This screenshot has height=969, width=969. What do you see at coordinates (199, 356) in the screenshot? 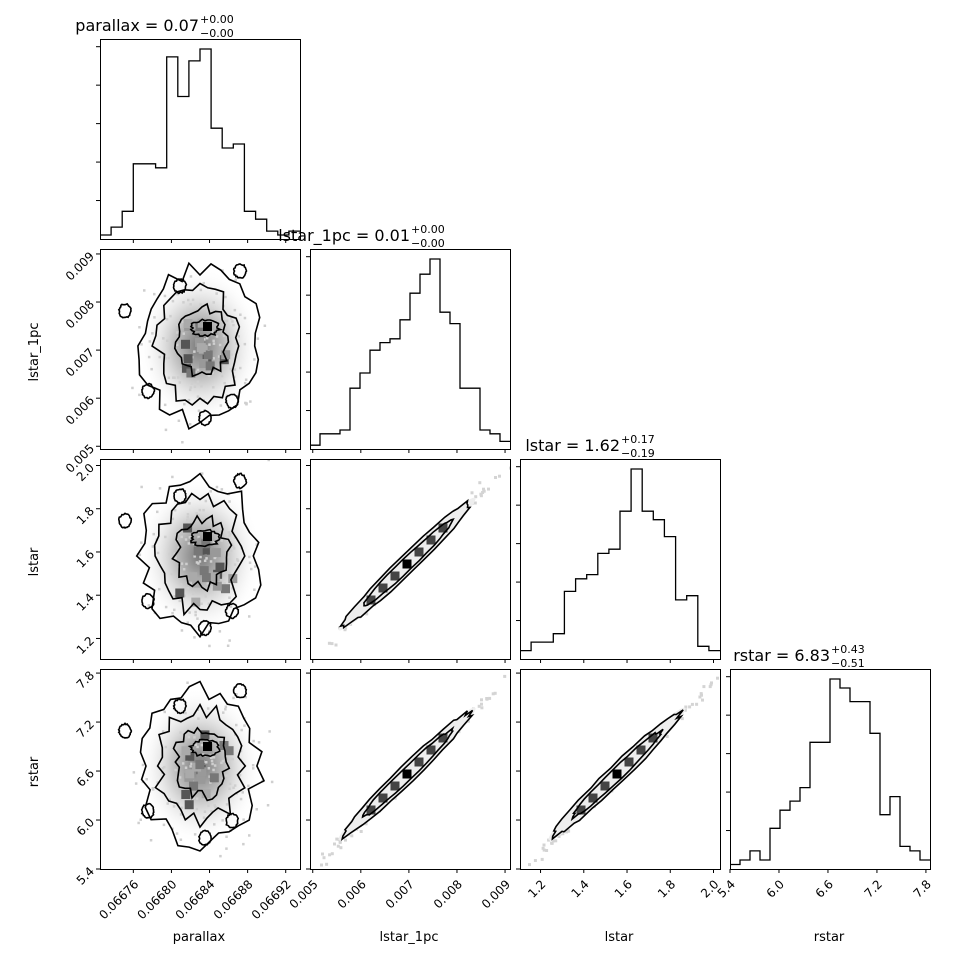
I see `density-parallax-lstar_1pc` at bounding box center [199, 356].